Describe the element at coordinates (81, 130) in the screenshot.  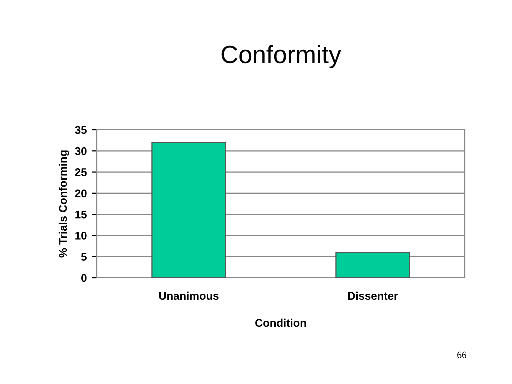
I see `y-tick-label: 35` at that location.